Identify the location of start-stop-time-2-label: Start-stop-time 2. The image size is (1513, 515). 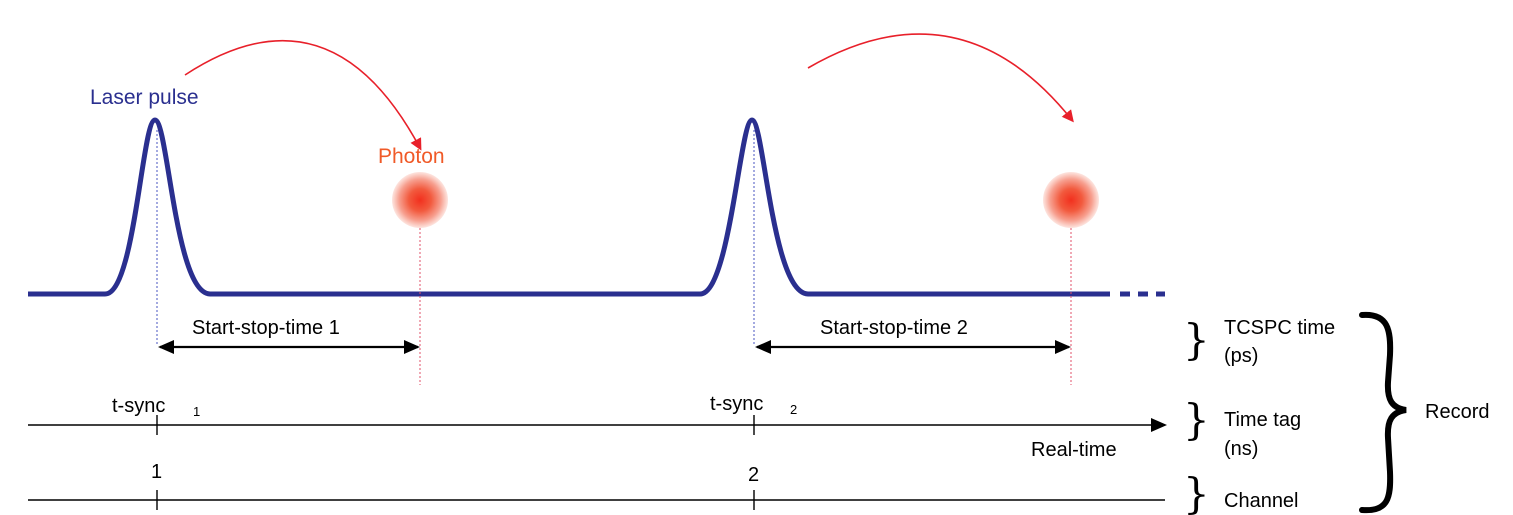
(894, 328).